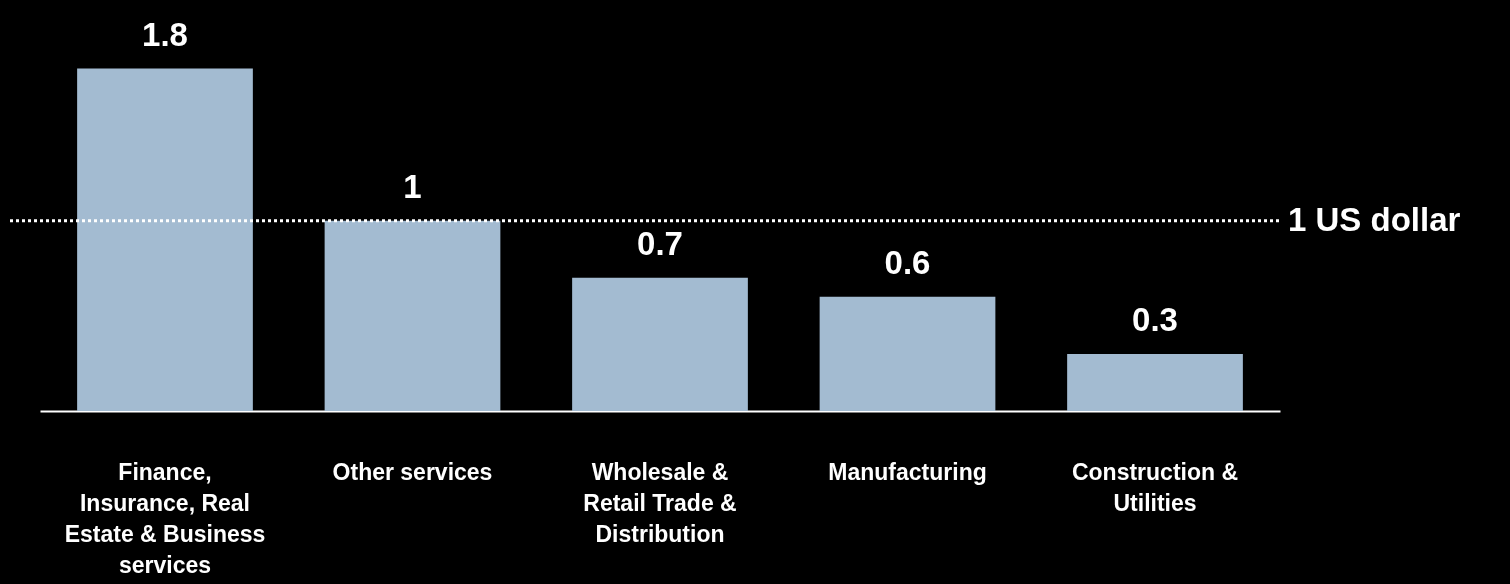 This screenshot has height=584, width=1510. What do you see at coordinates (1155, 487) in the screenshot?
I see `x-tick-label: Construction & Utilities` at bounding box center [1155, 487].